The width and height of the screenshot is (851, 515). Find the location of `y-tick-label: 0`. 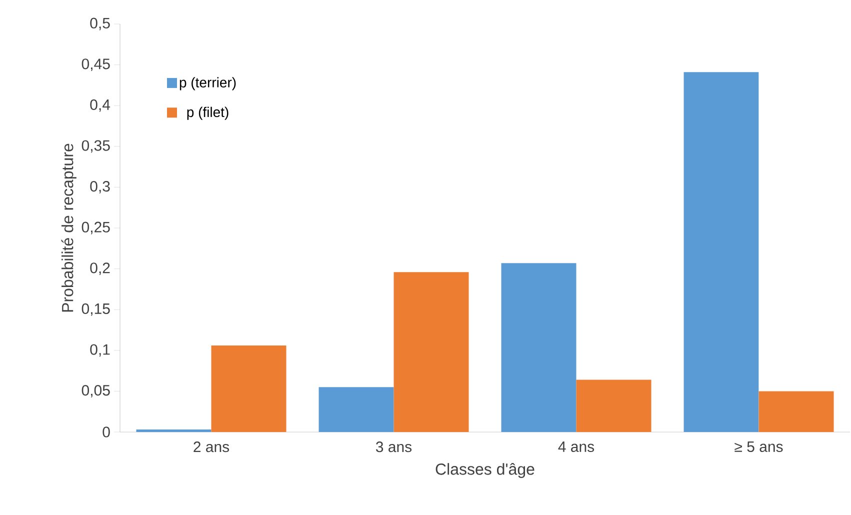

y-tick-label: 0 is located at coordinates (106, 432).